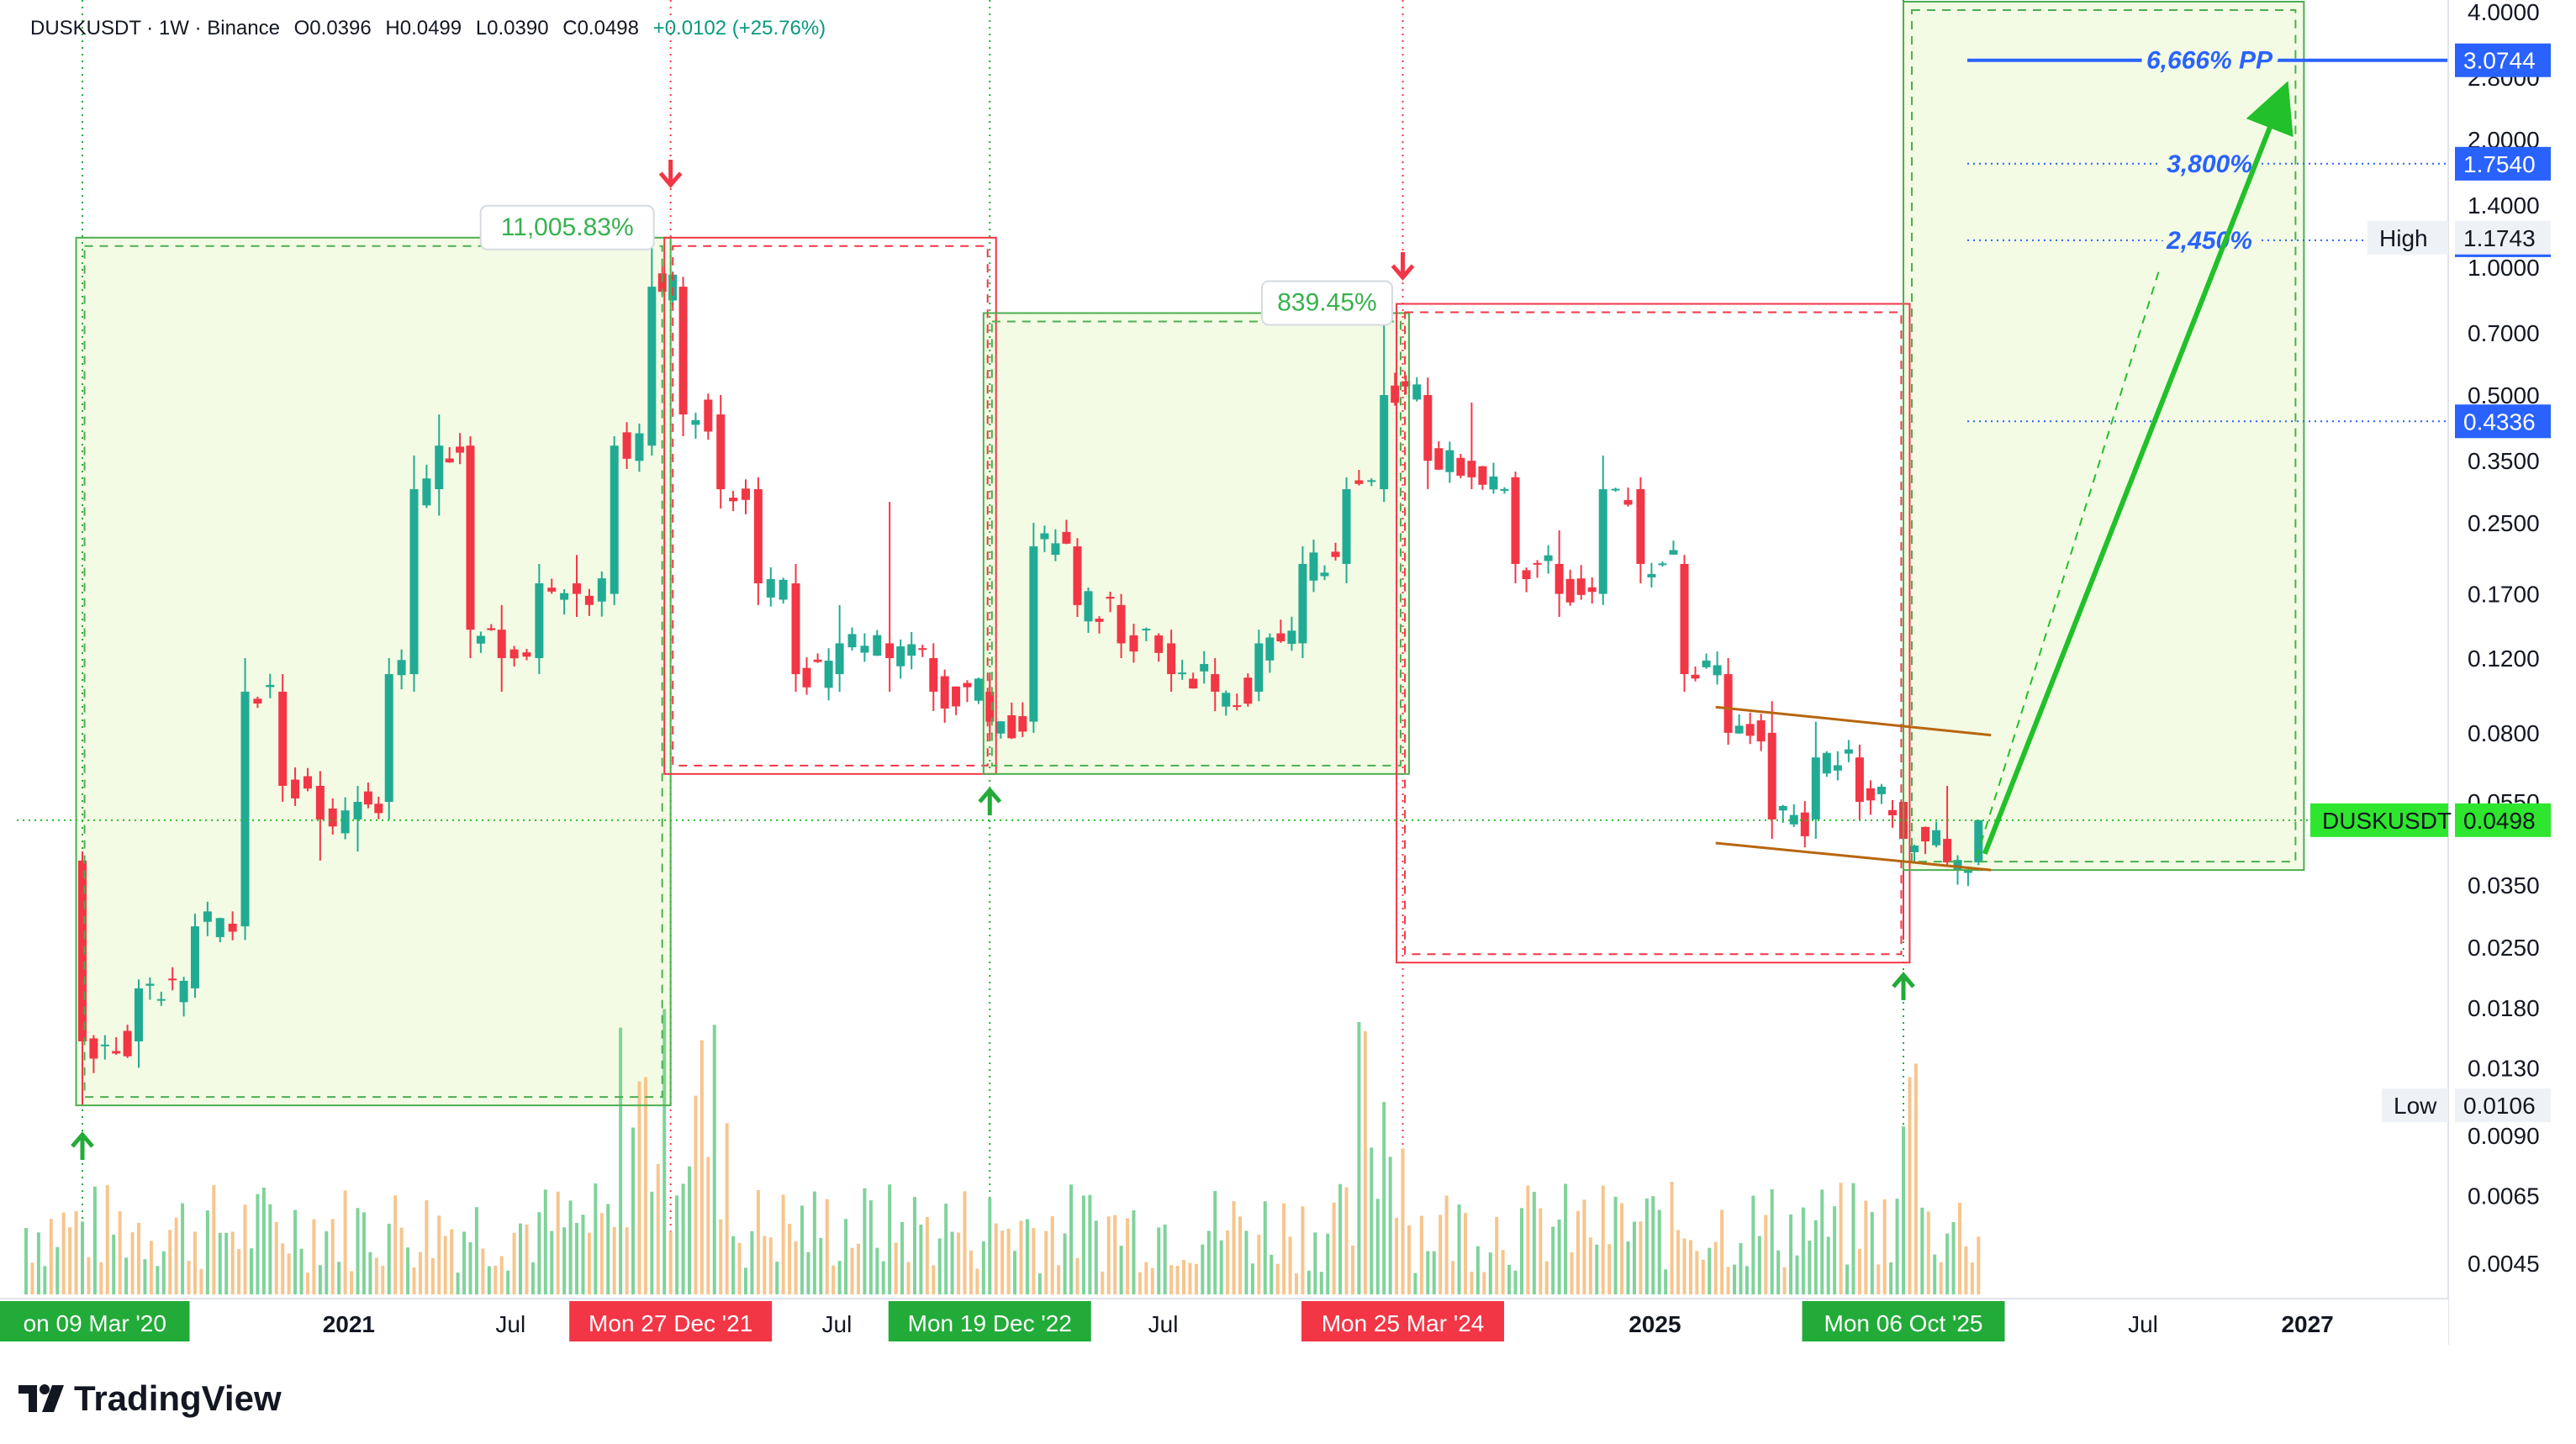  What do you see at coordinates (2499, 164) in the screenshot?
I see `target-price-tag: 1.7540` at bounding box center [2499, 164].